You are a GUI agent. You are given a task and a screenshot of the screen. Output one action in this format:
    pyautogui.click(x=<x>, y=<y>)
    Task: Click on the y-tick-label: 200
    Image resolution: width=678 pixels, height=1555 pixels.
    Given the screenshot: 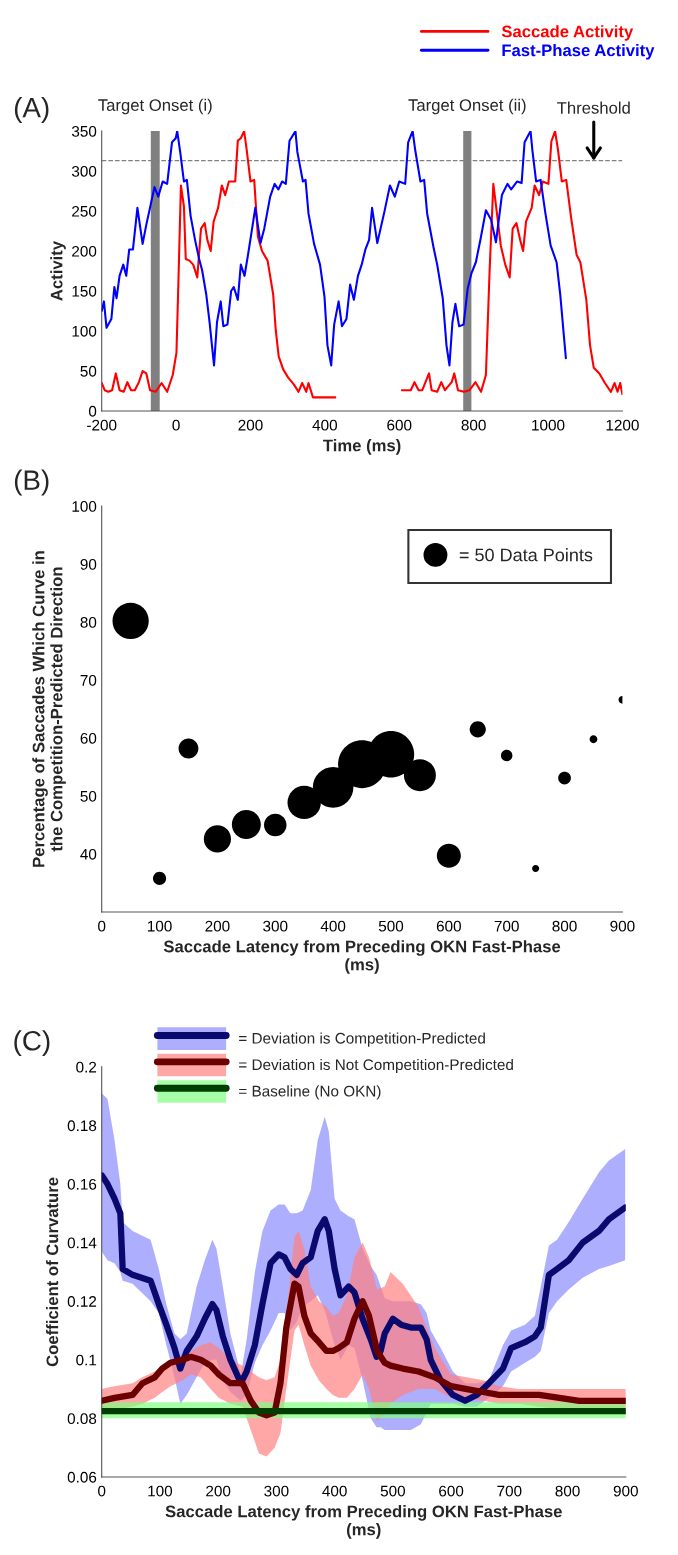 What is the action you would take?
    pyautogui.click(x=84, y=251)
    